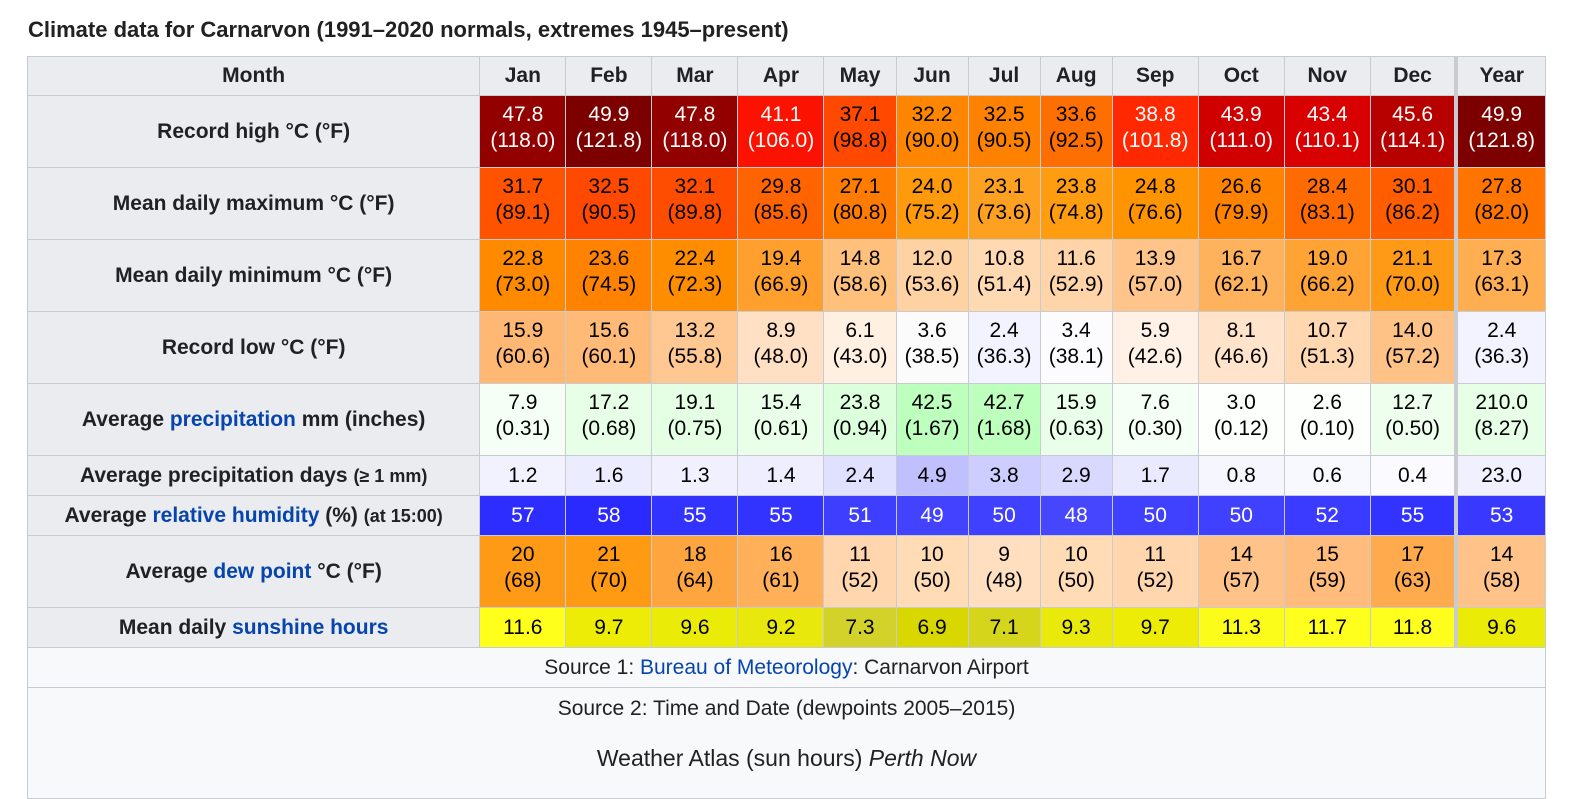 This screenshot has height=799, width=1576. What do you see at coordinates (360, 419) in the screenshot?
I see `row-label-suffix: mm (inches)` at bounding box center [360, 419].